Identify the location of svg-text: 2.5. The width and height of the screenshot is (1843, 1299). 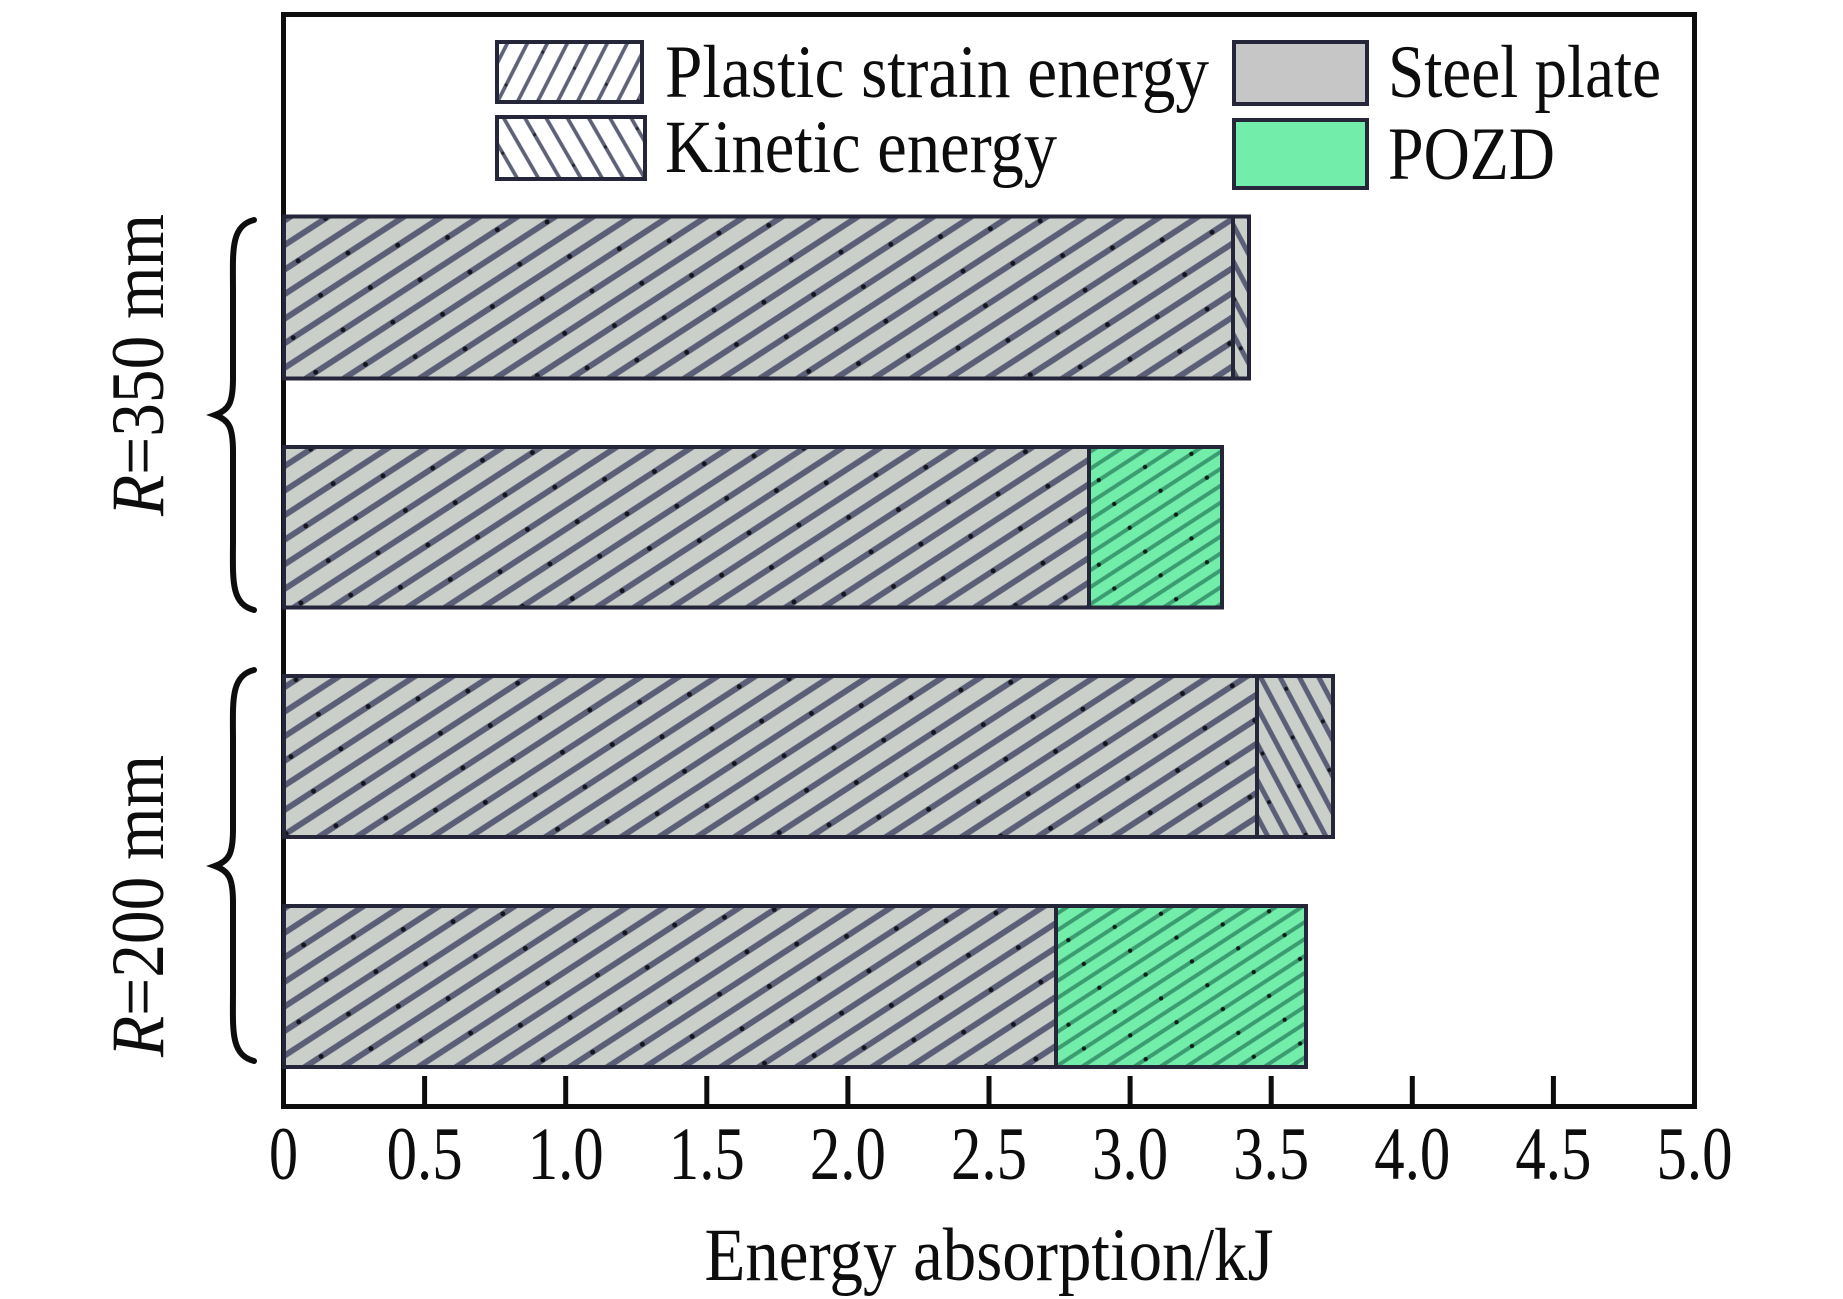
(989, 1154).